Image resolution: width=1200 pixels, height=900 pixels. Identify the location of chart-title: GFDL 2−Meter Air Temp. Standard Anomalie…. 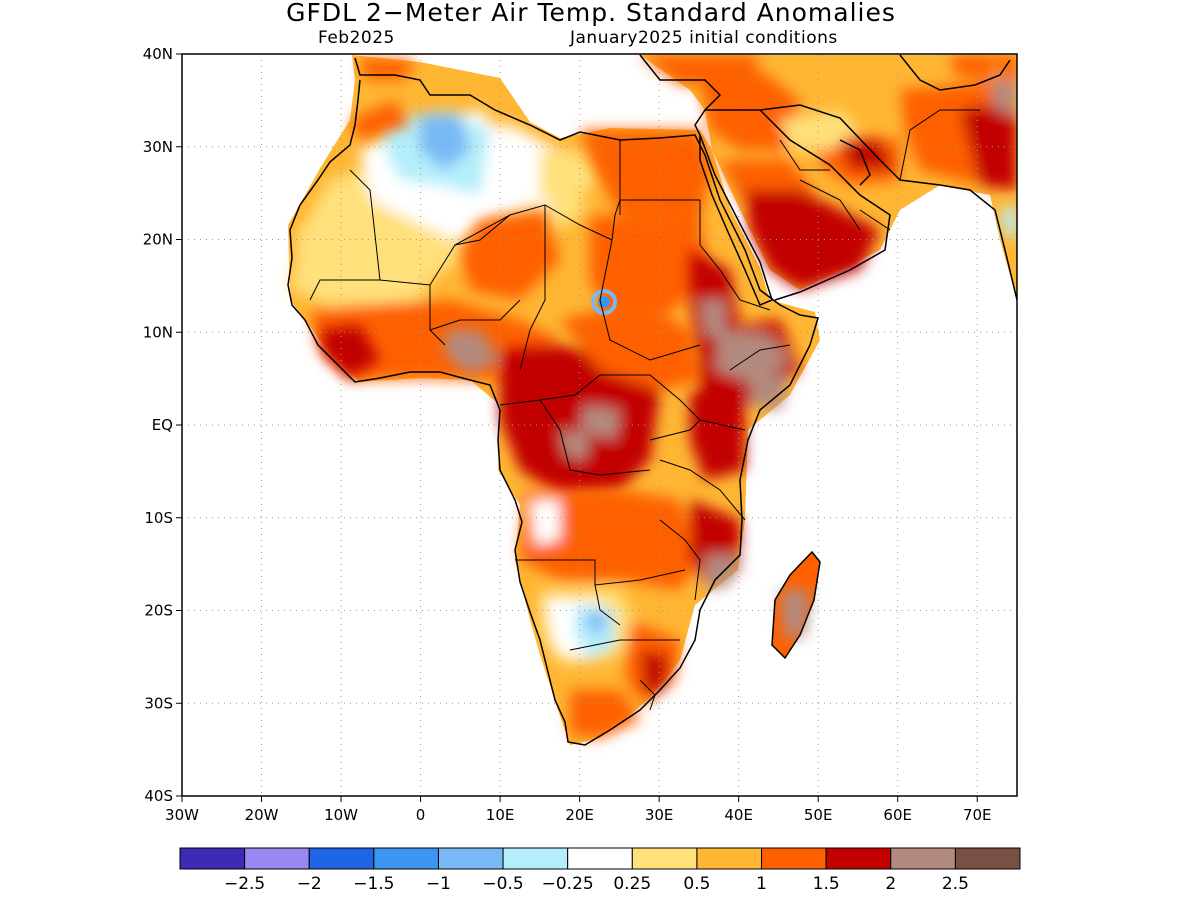
(591, 13).